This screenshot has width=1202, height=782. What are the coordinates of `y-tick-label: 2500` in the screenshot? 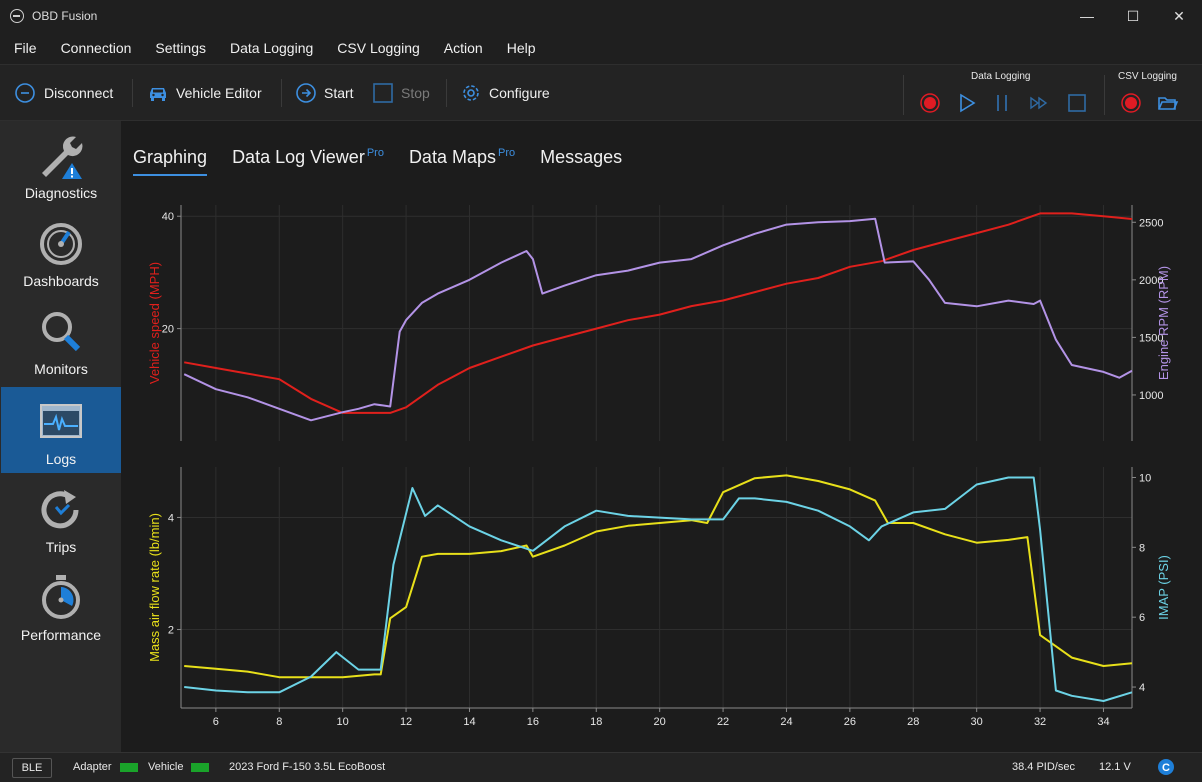 It's located at (1151, 223).